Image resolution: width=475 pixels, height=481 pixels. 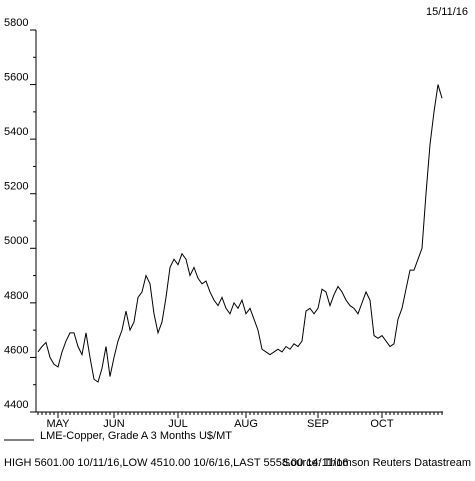 What do you see at coordinates (58, 424) in the screenshot?
I see `x-tick-label: MAY` at bounding box center [58, 424].